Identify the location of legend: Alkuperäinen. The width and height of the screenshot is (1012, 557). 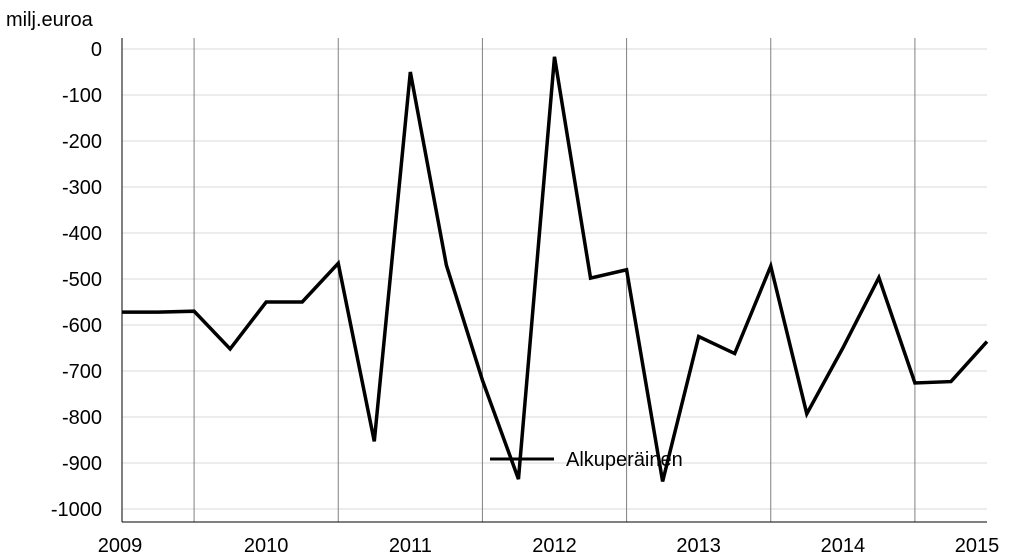
(586, 460).